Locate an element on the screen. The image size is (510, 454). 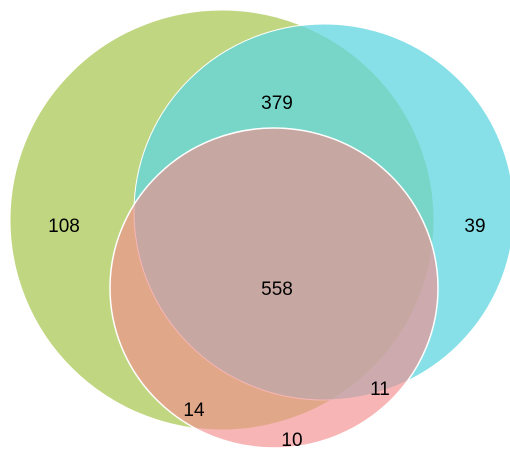
region-a-only-label: 108 is located at coordinates (64, 226).